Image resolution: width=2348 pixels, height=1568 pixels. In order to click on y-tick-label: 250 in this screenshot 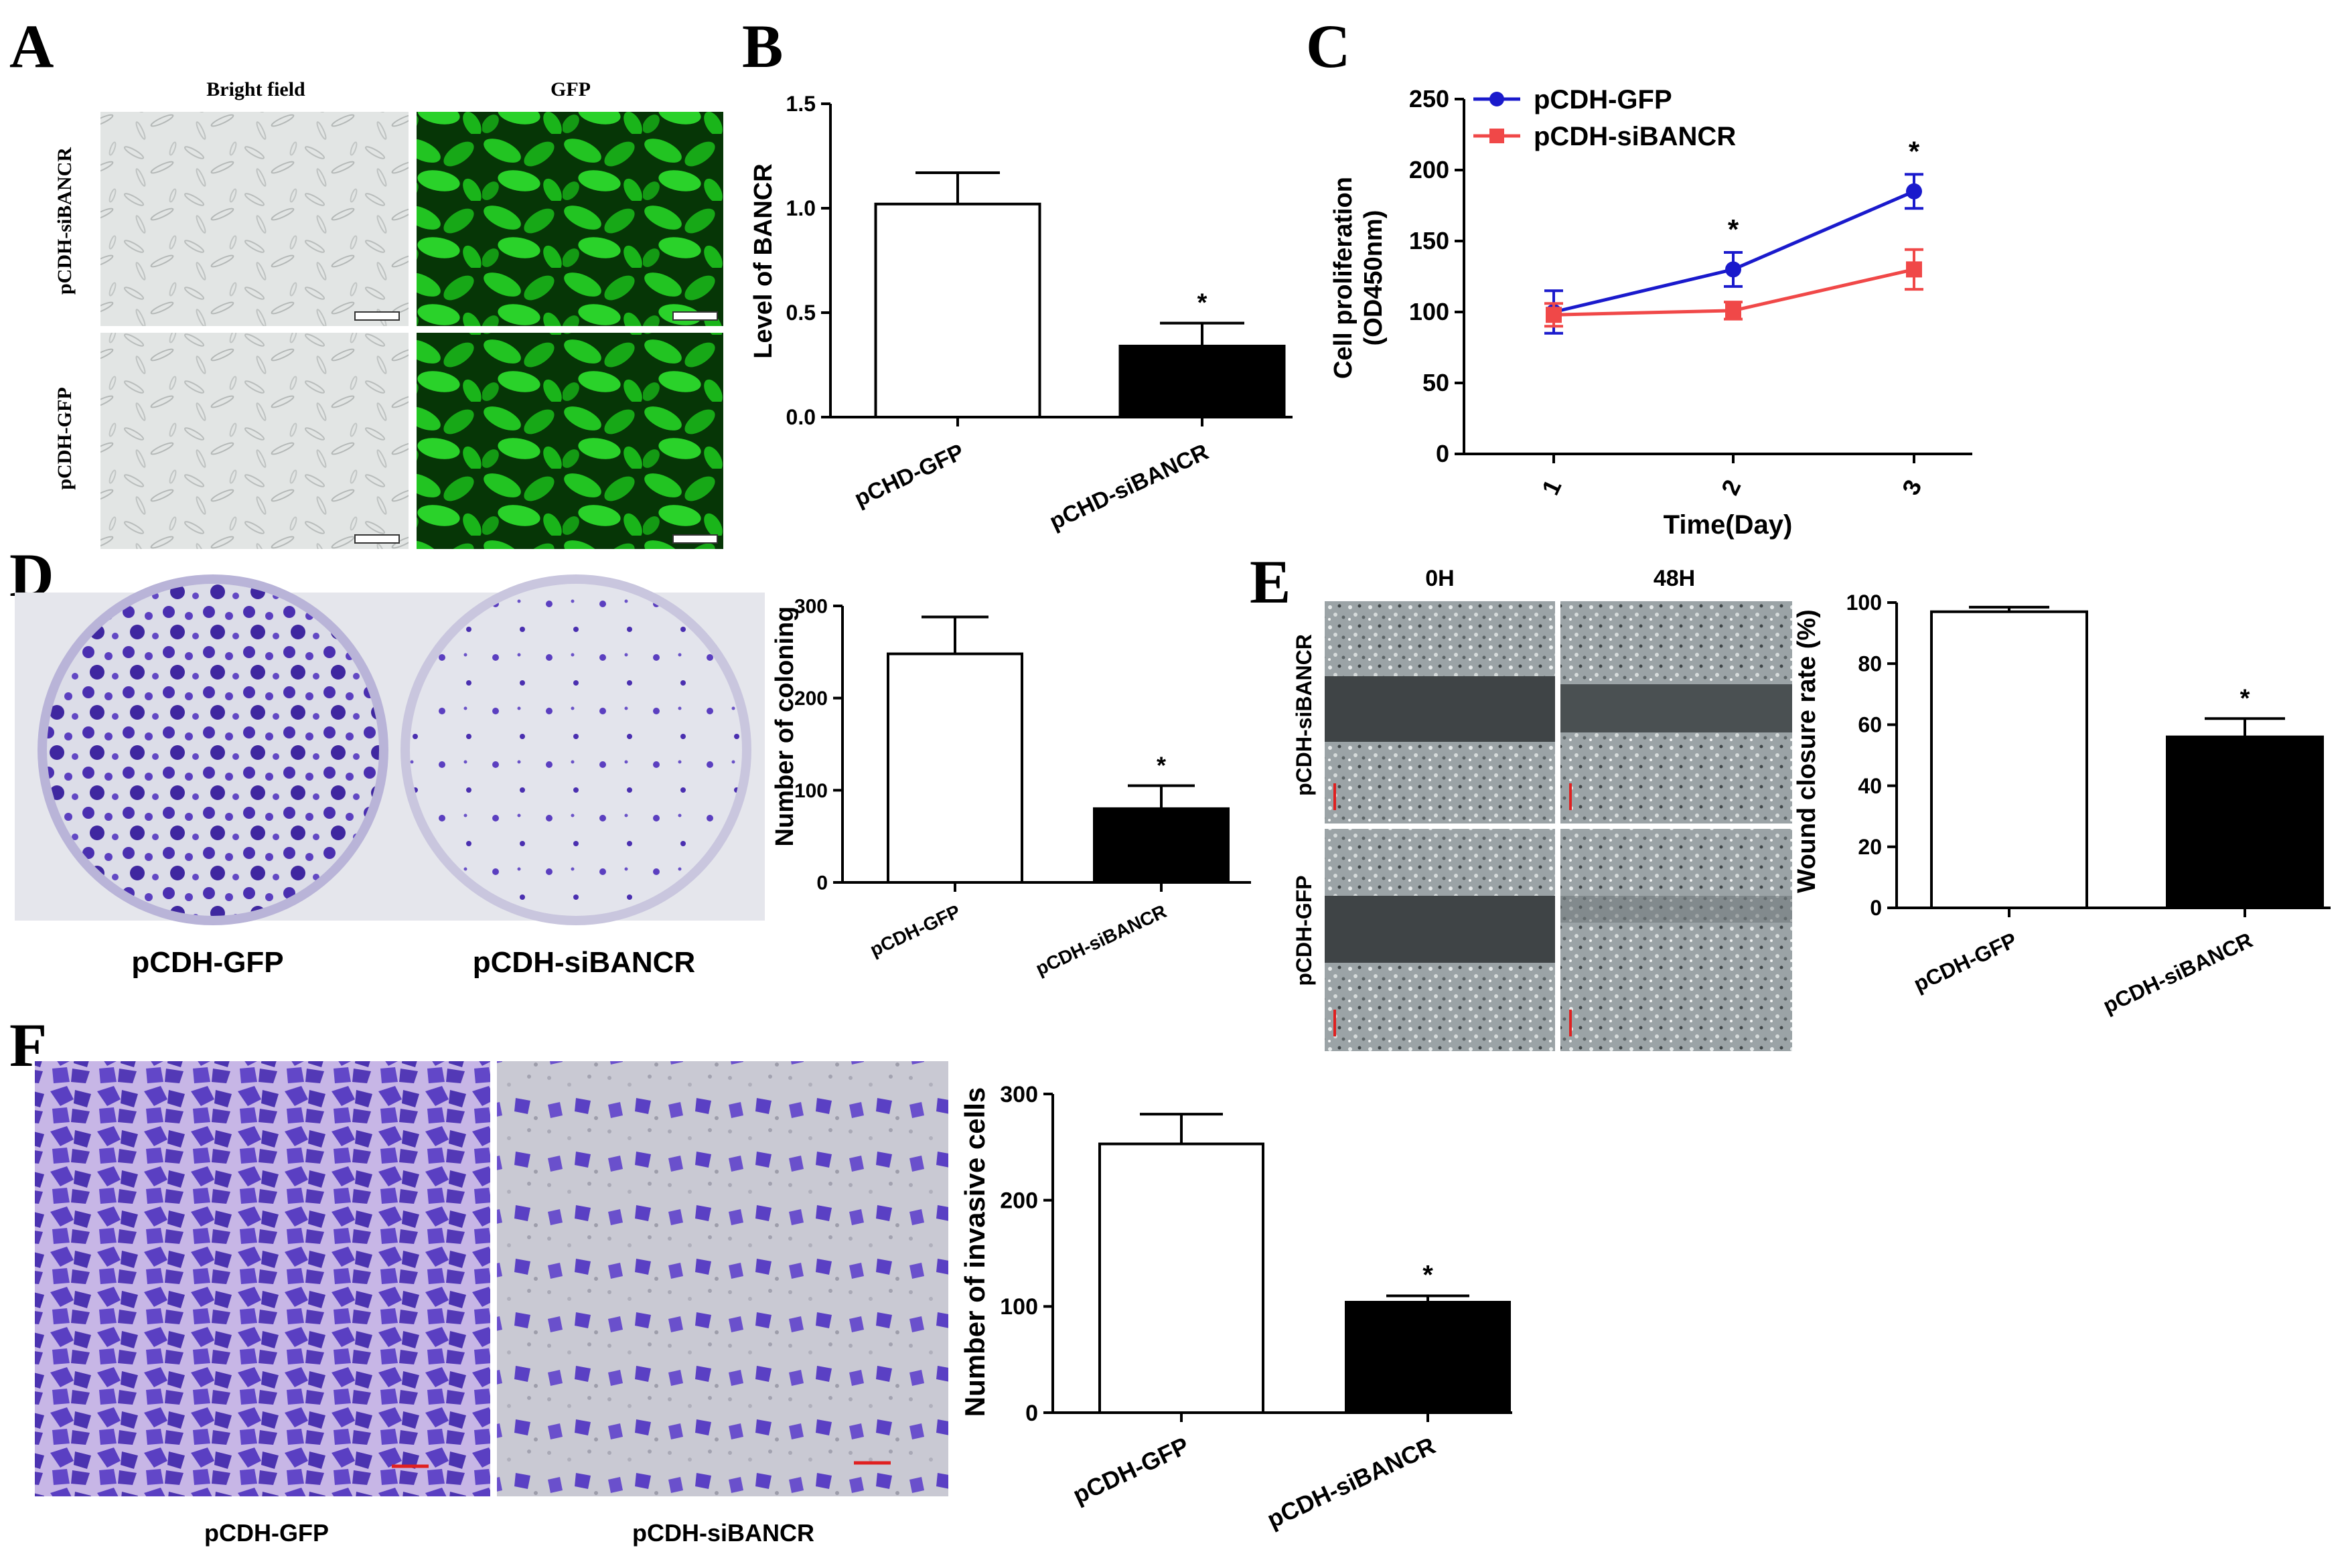, I will do `click(1429, 98)`.